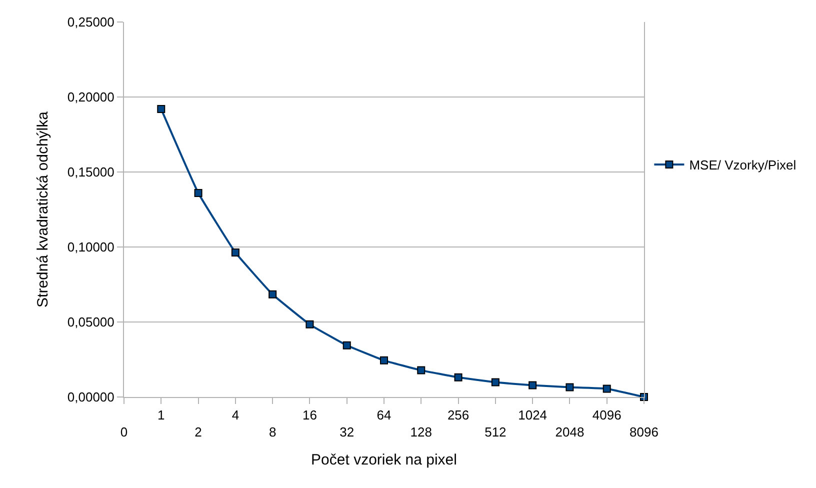  Describe the element at coordinates (384, 460) in the screenshot. I see `x-axis-title: Počet vzoriek na pixel` at that location.